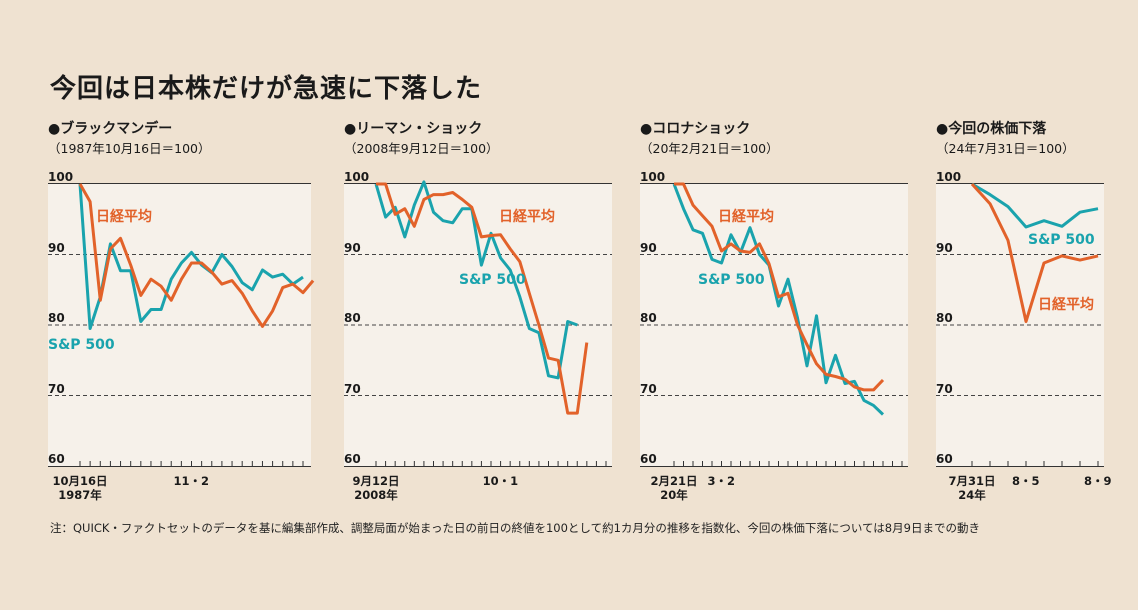 The image size is (1138, 610). I want to click on panel-title: ●コロナショック, so click(695, 129).